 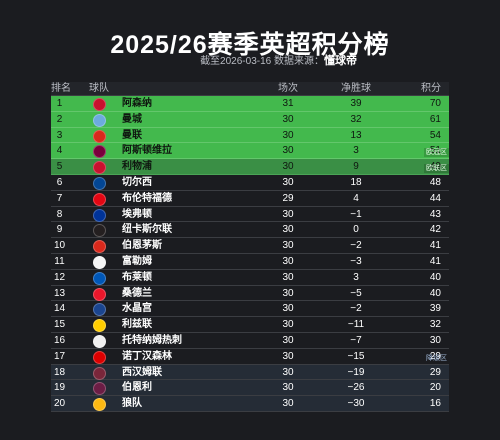 What do you see at coordinates (137, 182) in the screenshot?
I see `team-name: 切尔西` at bounding box center [137, 182].